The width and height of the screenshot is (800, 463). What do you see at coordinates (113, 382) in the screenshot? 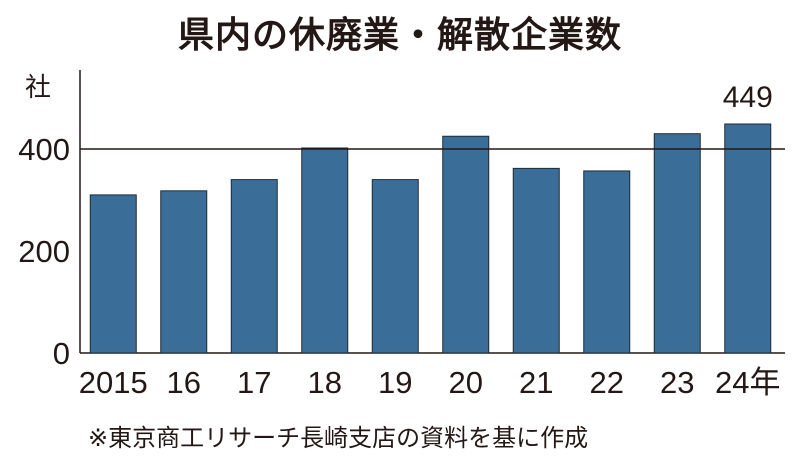
I see `x-tick-label: 2015` at bounding box center [113, 382].